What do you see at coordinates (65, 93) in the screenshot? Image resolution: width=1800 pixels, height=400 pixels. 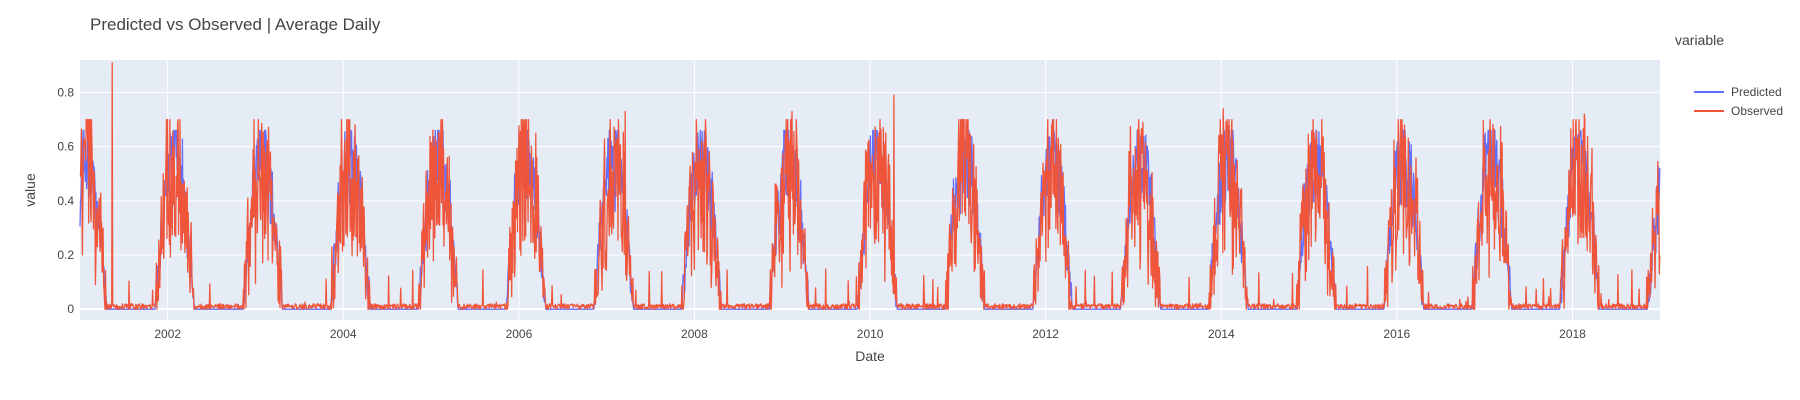 I see `y-tick-label: 0.8` at bounding box center [65, 93].